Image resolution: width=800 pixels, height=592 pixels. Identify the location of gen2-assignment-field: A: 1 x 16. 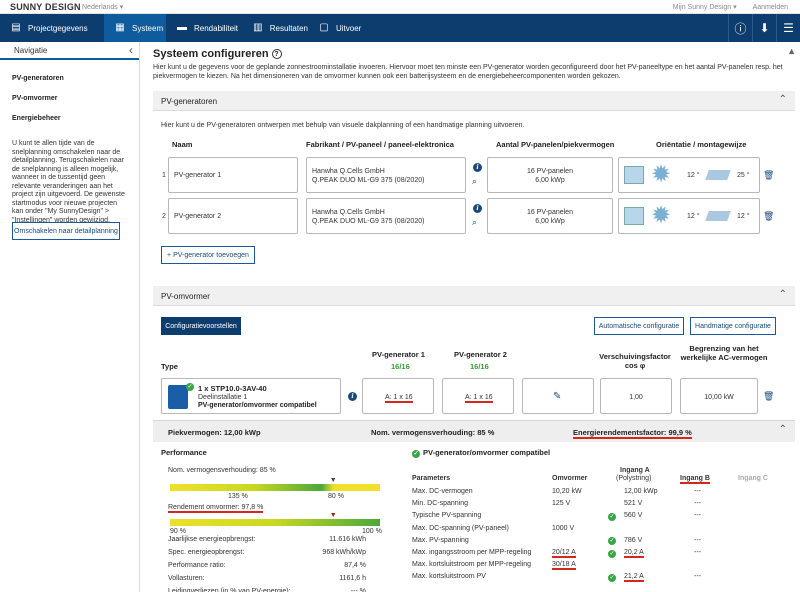
(478, 396).